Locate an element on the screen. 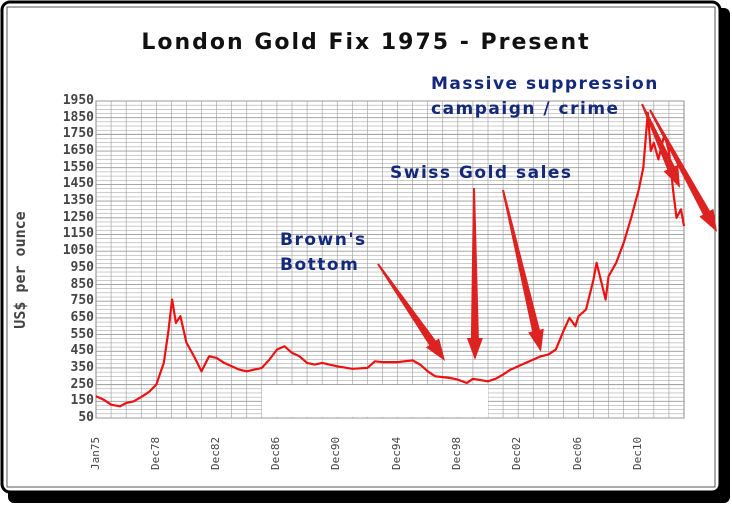 The width and height of the screenshot is (732, 505). y-tick-label: 550 is located at coordinates (82, 334).